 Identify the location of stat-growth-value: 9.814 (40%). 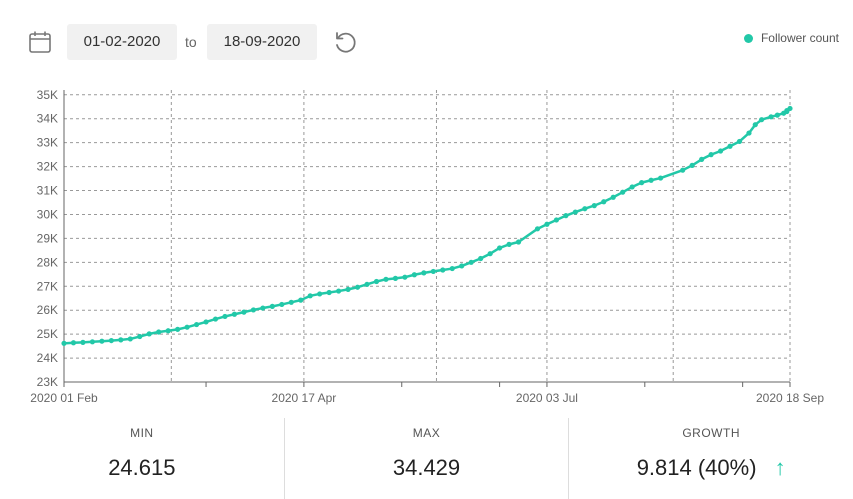
(696, 467).